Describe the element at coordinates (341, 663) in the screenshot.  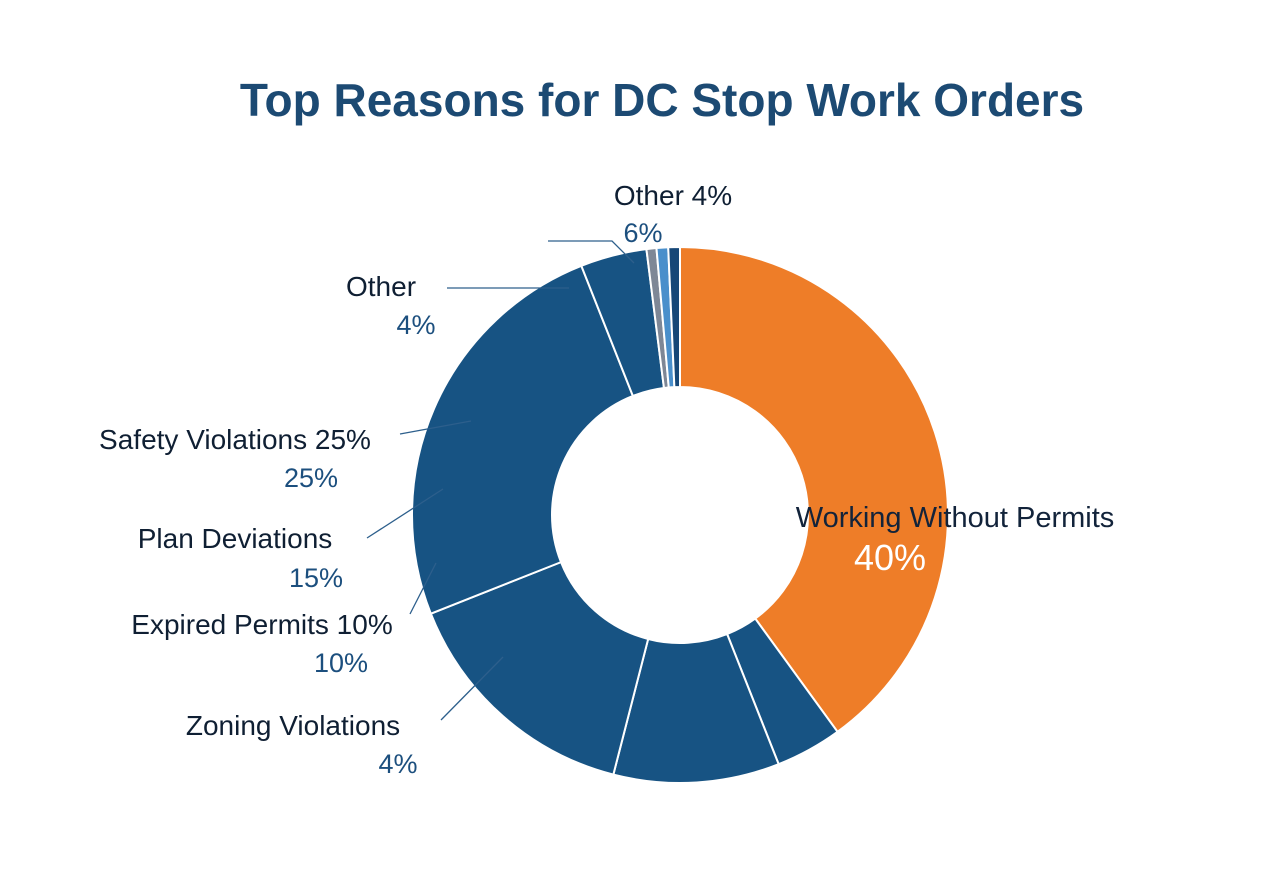
I see `slice-pct-expired-permits: 10%` at that location.